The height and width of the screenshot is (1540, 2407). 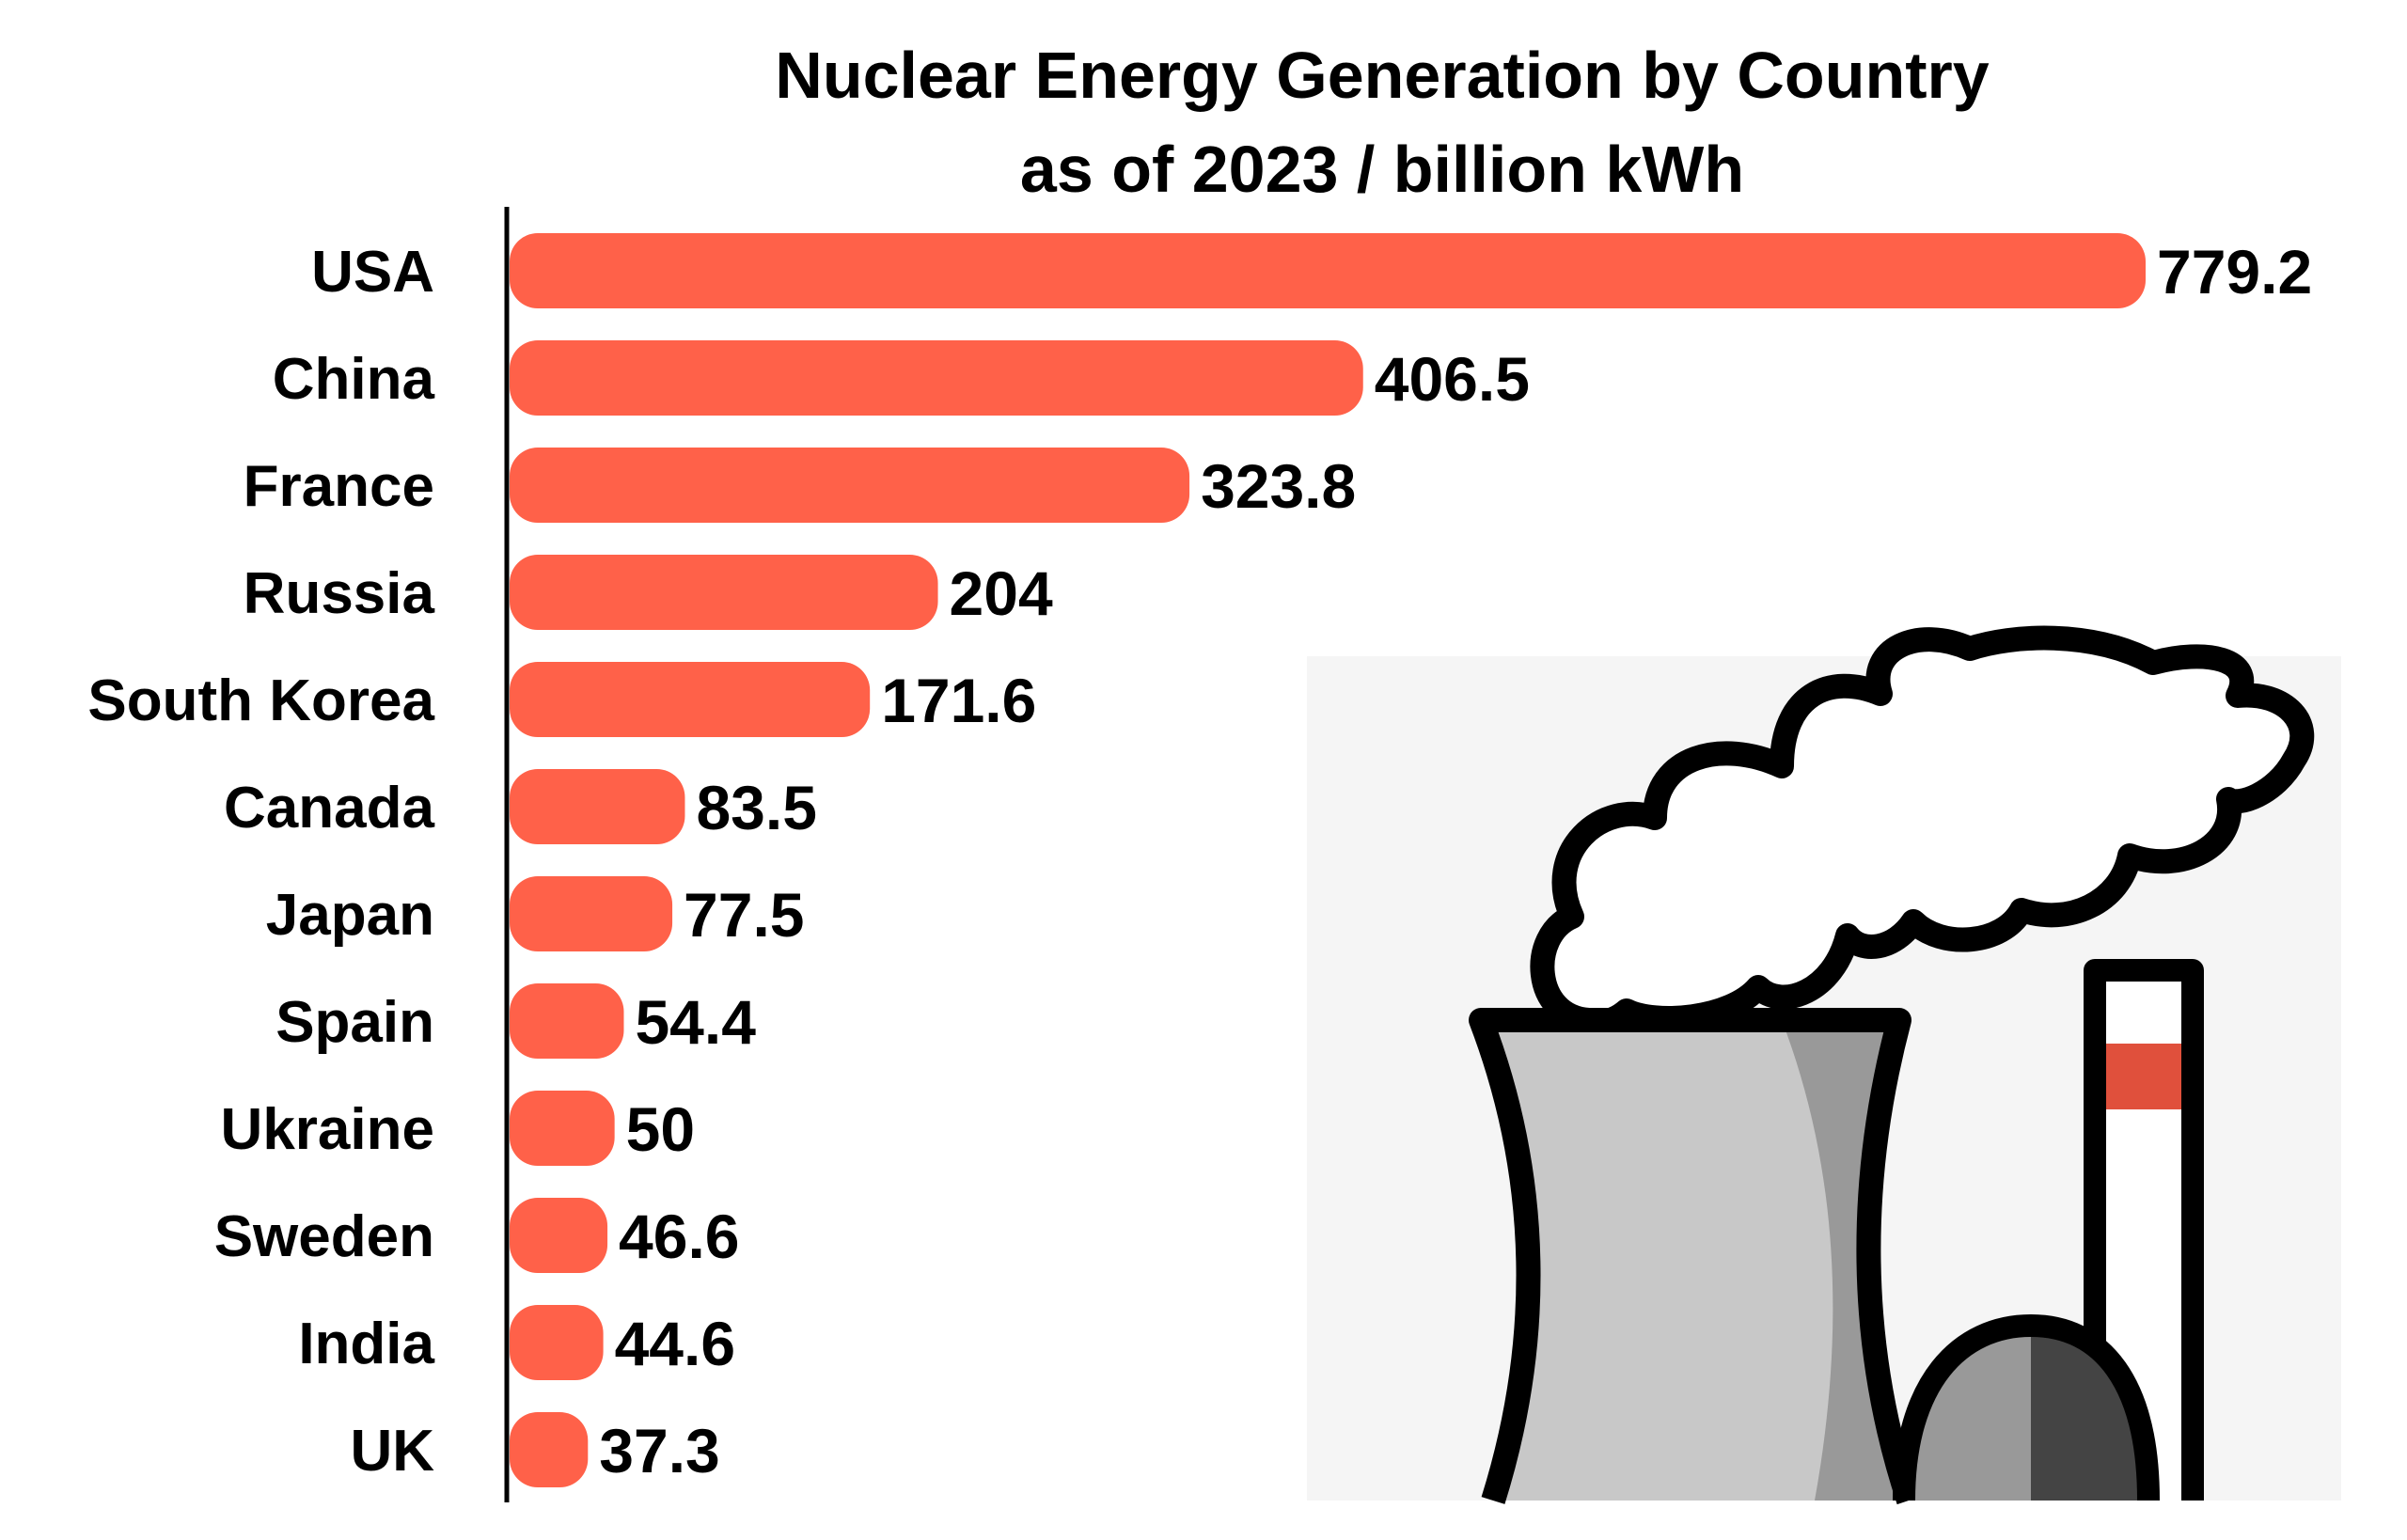 I want to click on category-label: France, so click(x=339, y=487).